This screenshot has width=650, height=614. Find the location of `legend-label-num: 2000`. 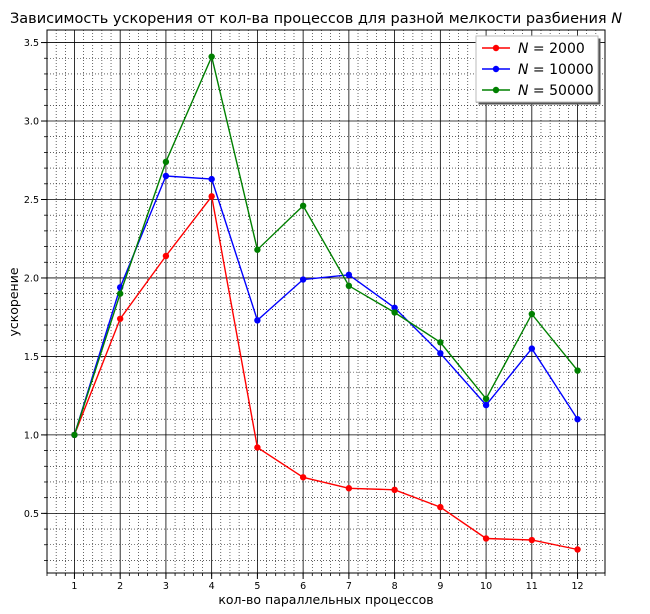

legend-label-num: 2000 is located at coordinates (567, 49).